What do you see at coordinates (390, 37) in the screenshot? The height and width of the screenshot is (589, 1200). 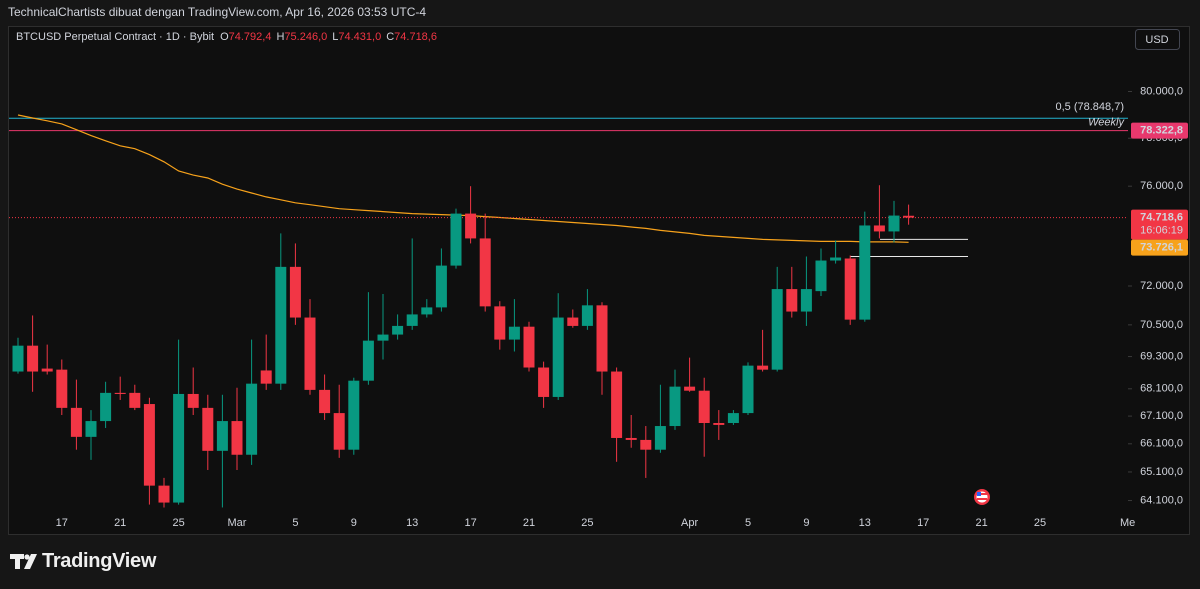 I see `ohlc-prefix: C` at bounding box center [390, 37].